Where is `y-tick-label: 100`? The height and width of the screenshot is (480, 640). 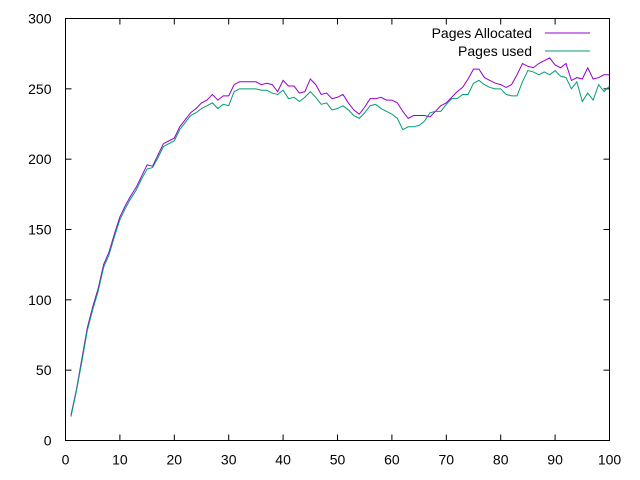 y-tick-label: 100 is located at coordinates (40, 300).